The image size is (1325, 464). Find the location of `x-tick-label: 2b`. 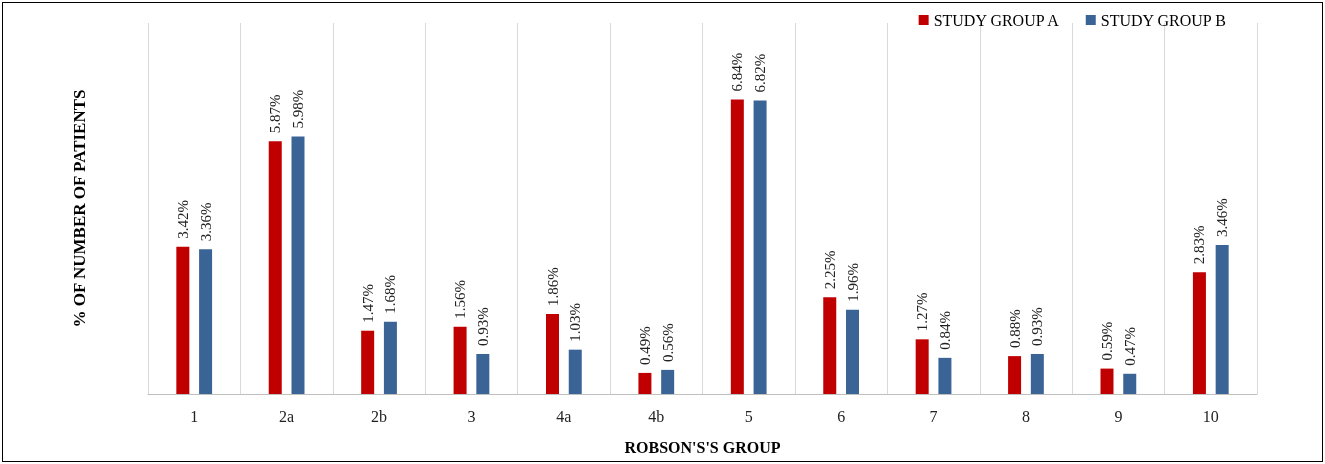

x-tick-label: 2b is located at coordinates (379, 416).